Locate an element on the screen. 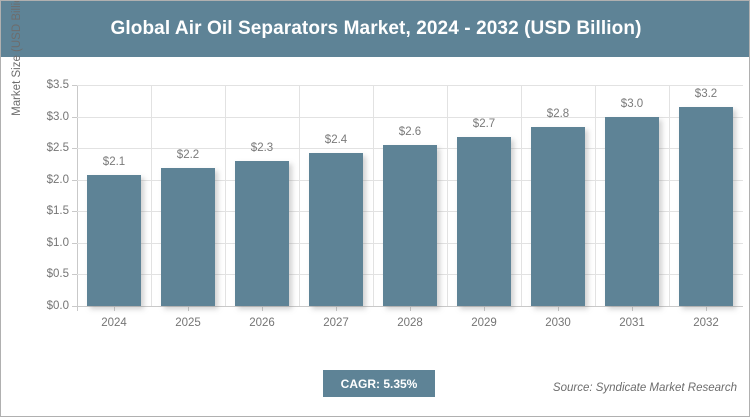 The image size is (750, 417). x-axis-tick-label: 2029 is located at coordinates (484, 323).